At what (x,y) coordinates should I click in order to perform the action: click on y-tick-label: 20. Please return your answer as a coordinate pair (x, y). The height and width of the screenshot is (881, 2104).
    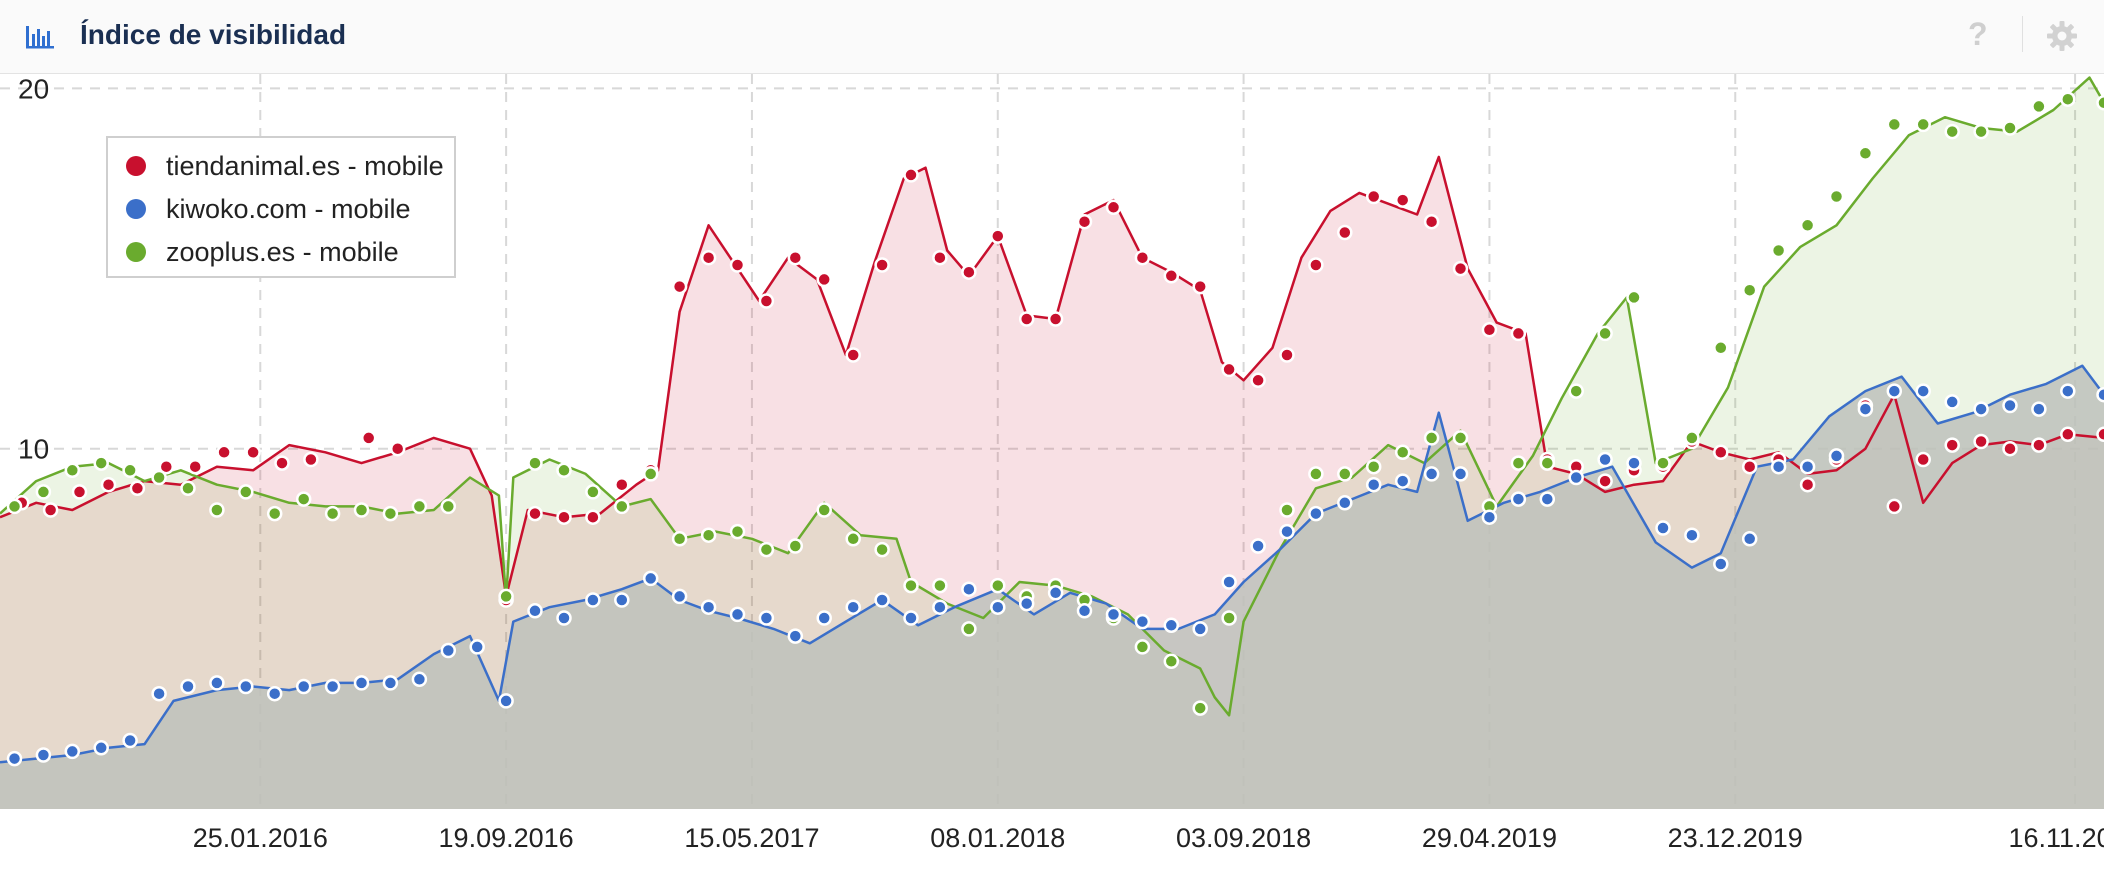
    Looking at the image, I should click on (33, 89).